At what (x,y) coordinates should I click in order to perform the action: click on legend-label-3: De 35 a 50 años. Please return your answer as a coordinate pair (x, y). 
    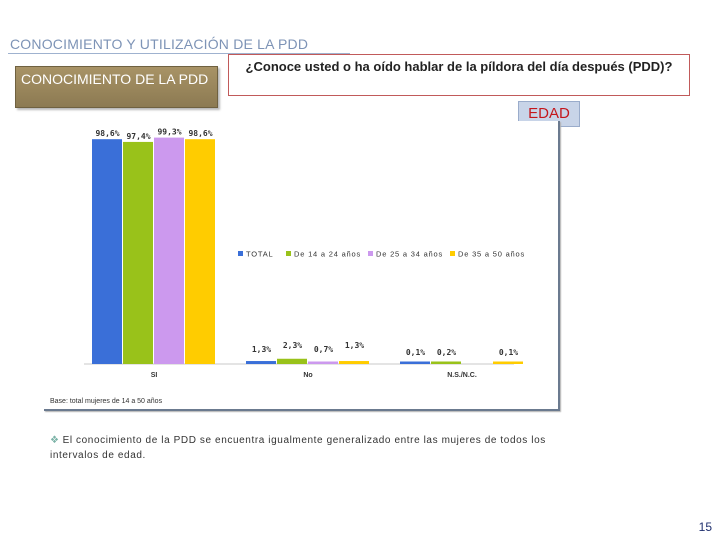
    Looking at the image, I should click on (491, 254).